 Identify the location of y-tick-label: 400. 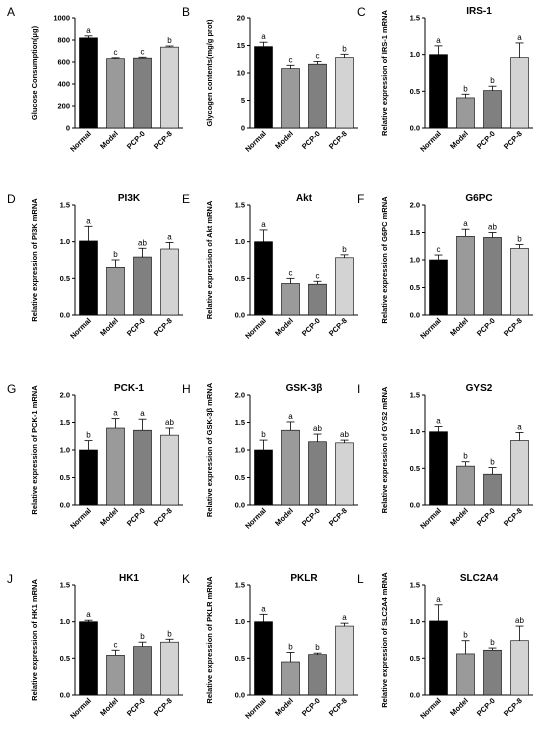
(63, 84).